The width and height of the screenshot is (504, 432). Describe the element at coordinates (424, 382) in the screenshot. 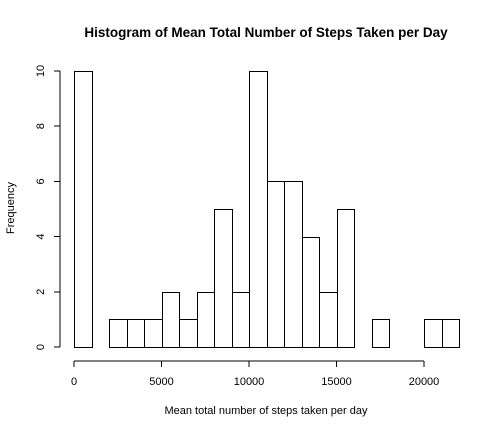

I see `x-tick-label: 20000` at that location.